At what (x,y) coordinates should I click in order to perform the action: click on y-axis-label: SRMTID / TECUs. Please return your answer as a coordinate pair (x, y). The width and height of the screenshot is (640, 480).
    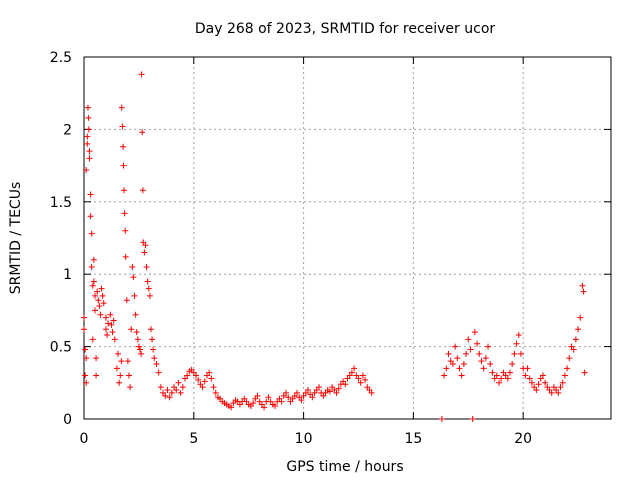
    Looking at the image, I should click on (16, 238).